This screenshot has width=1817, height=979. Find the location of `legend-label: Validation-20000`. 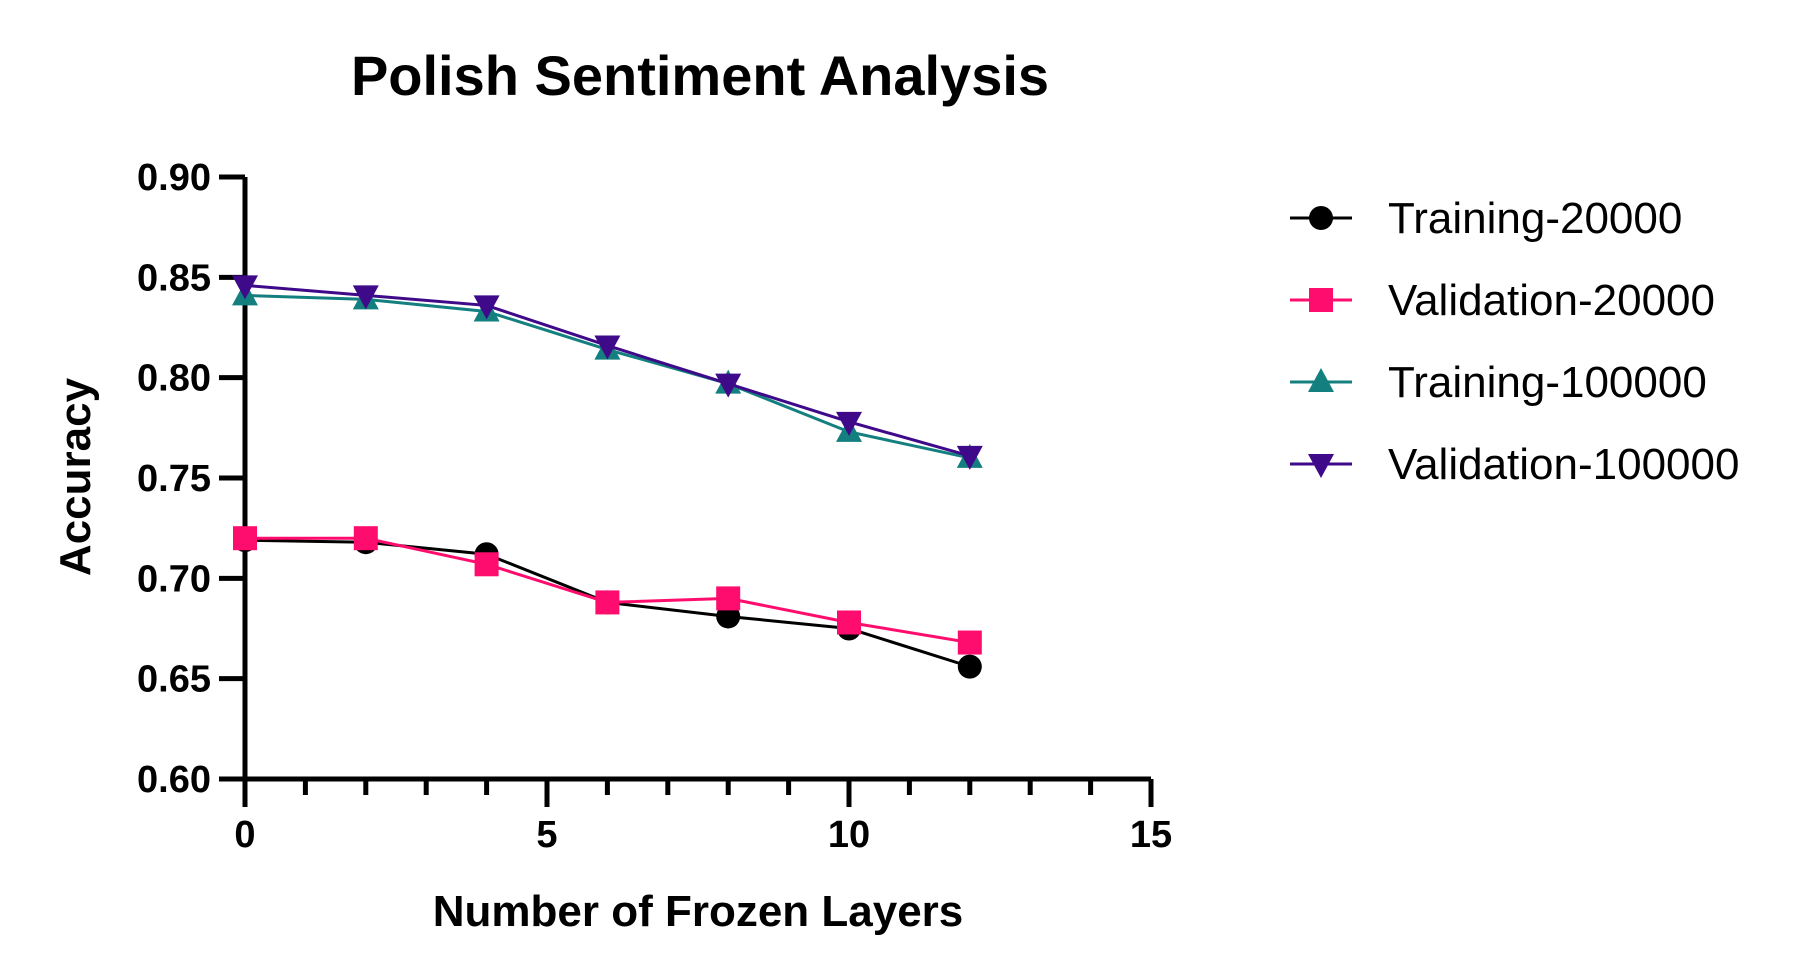

legend-label: Validation-20000 is located at coordinates (1551, 300).